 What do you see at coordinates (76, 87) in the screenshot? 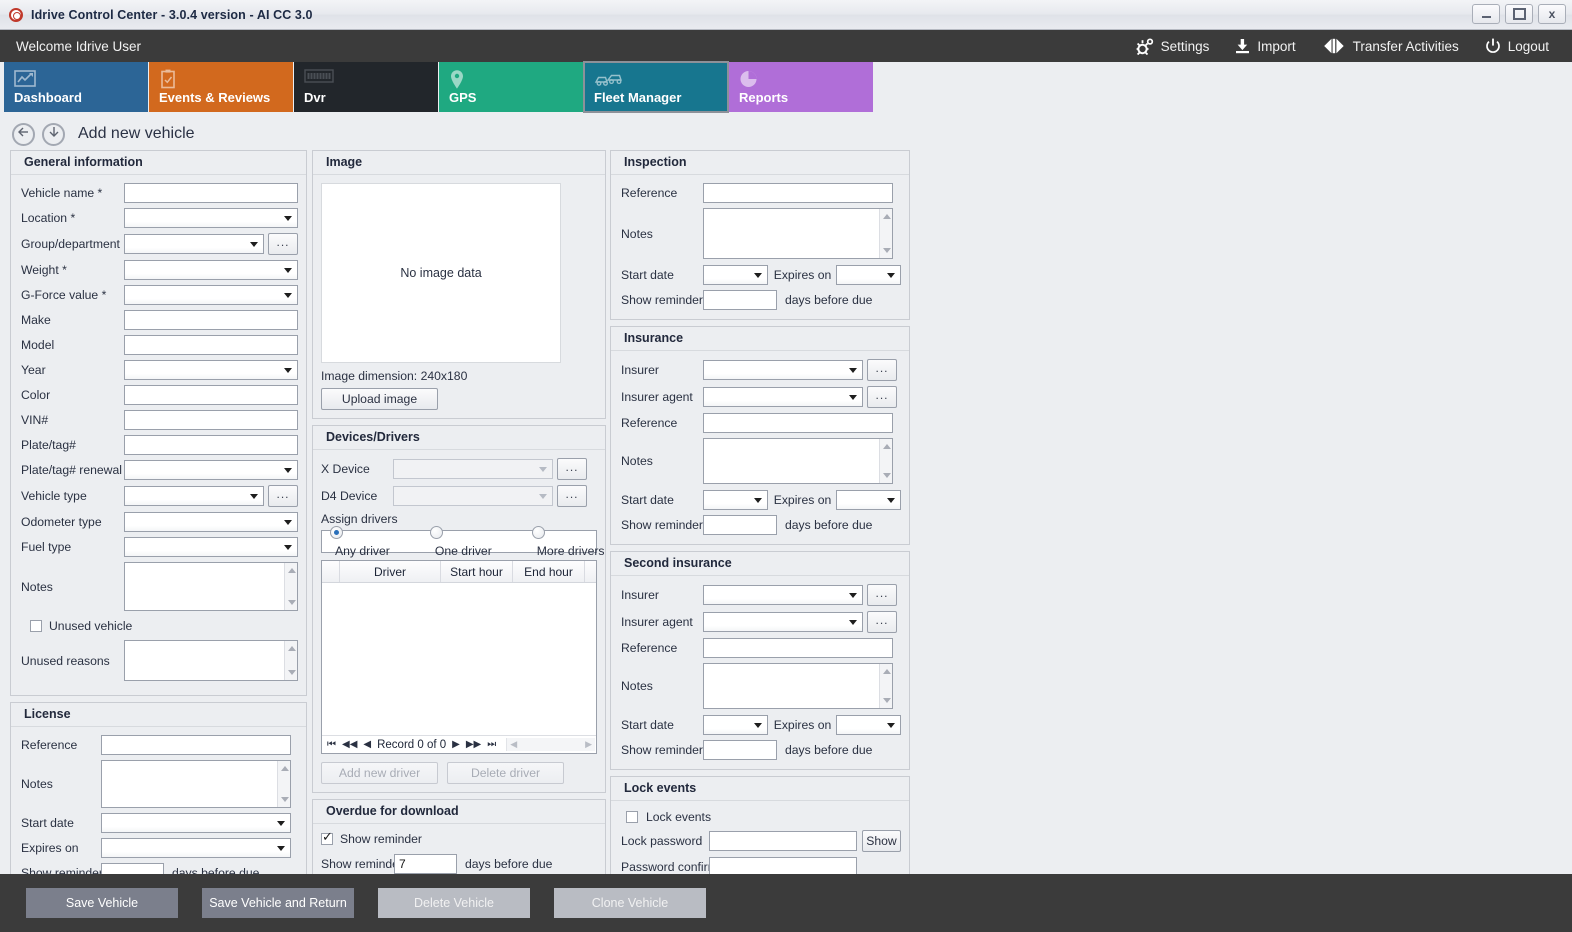
I see `tab-dashboard: Dashboard` at bounding box center [76, 87].